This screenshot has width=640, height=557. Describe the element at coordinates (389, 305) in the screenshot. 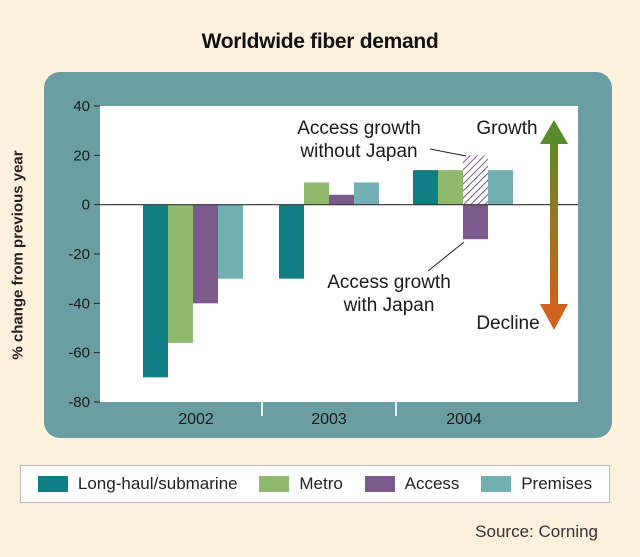

I see `annotation-with-japan-line2: with Japan` at that location.